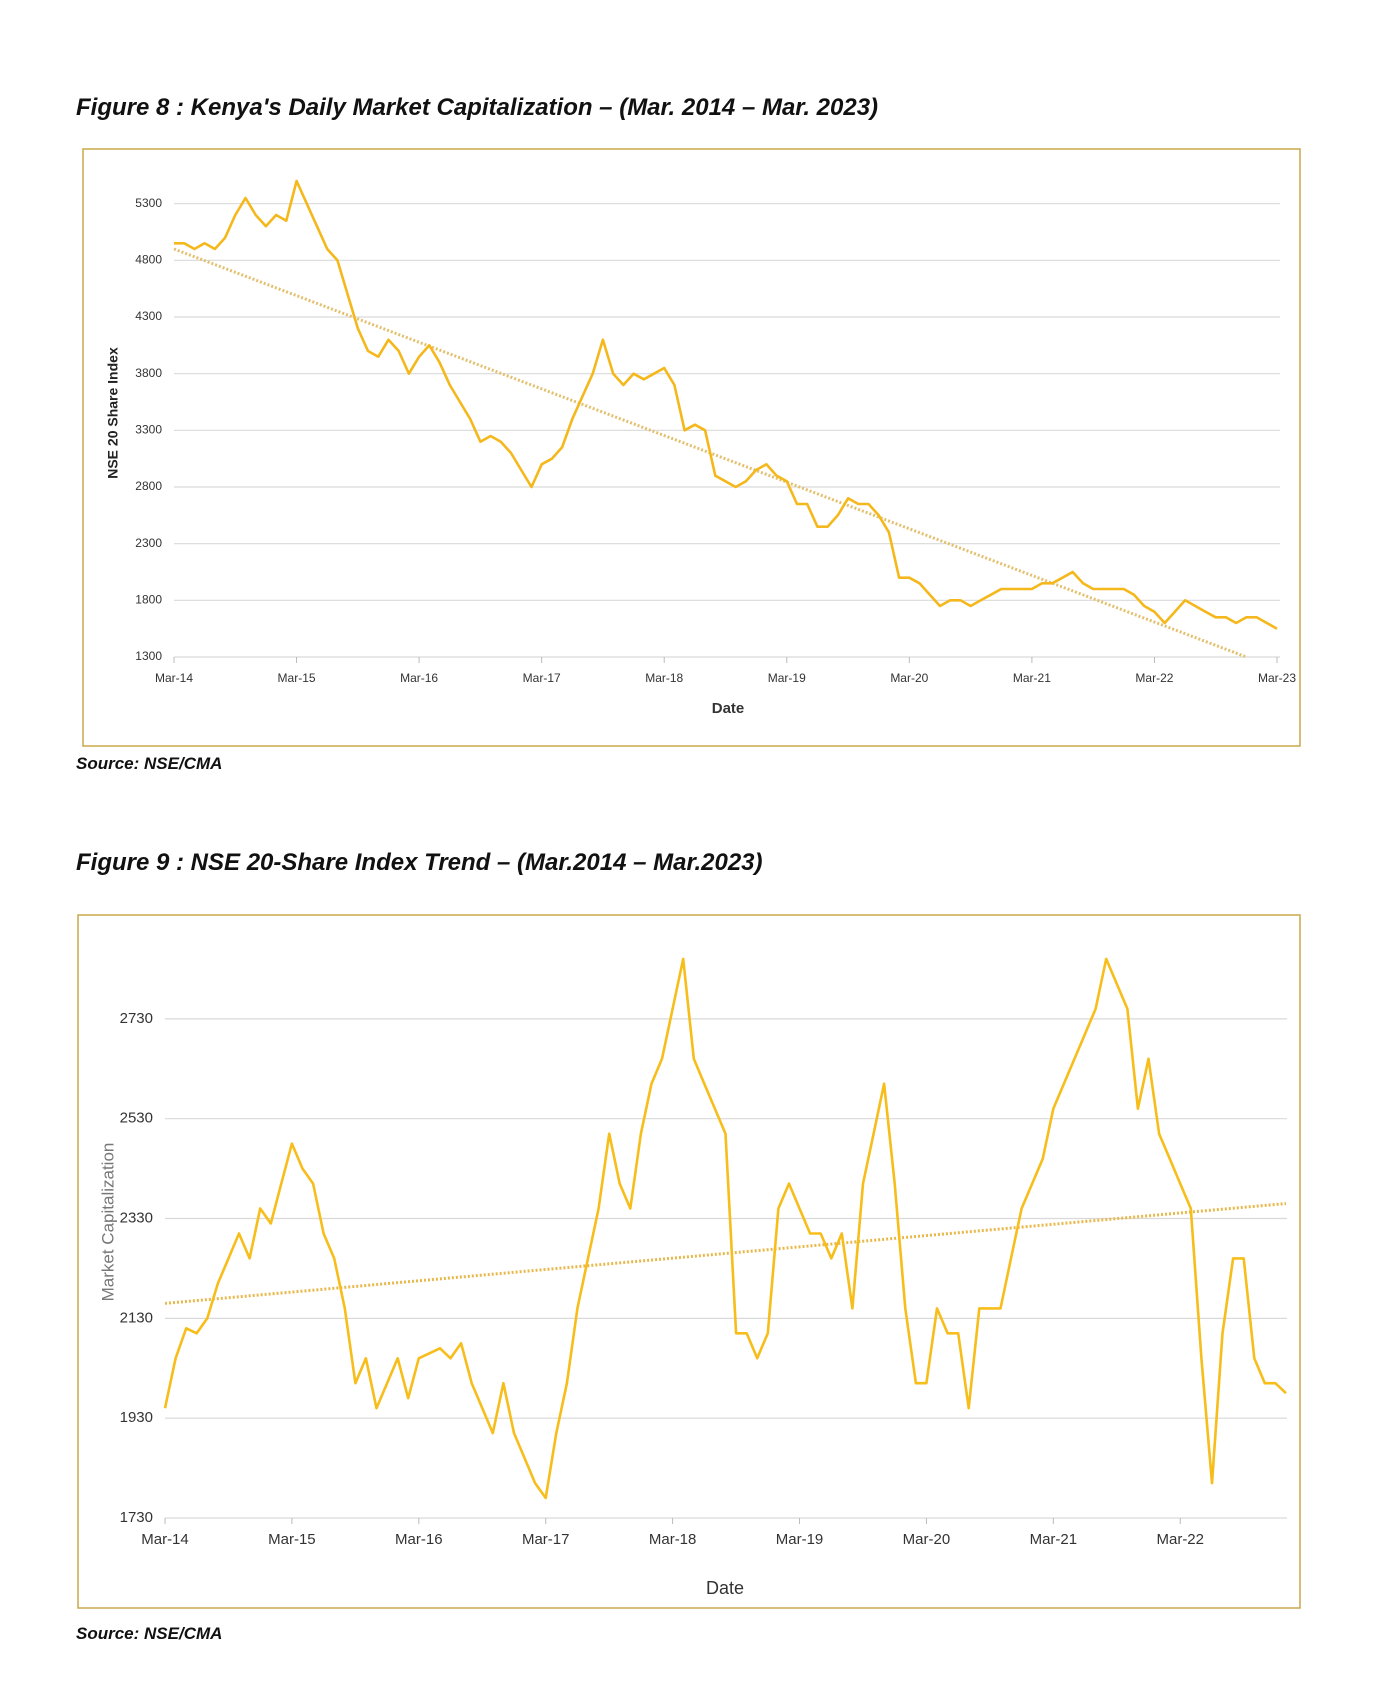  Describe the element at coordinates (148, 486) in the screenshot. I see `y-tick-label: 2800` at that location.